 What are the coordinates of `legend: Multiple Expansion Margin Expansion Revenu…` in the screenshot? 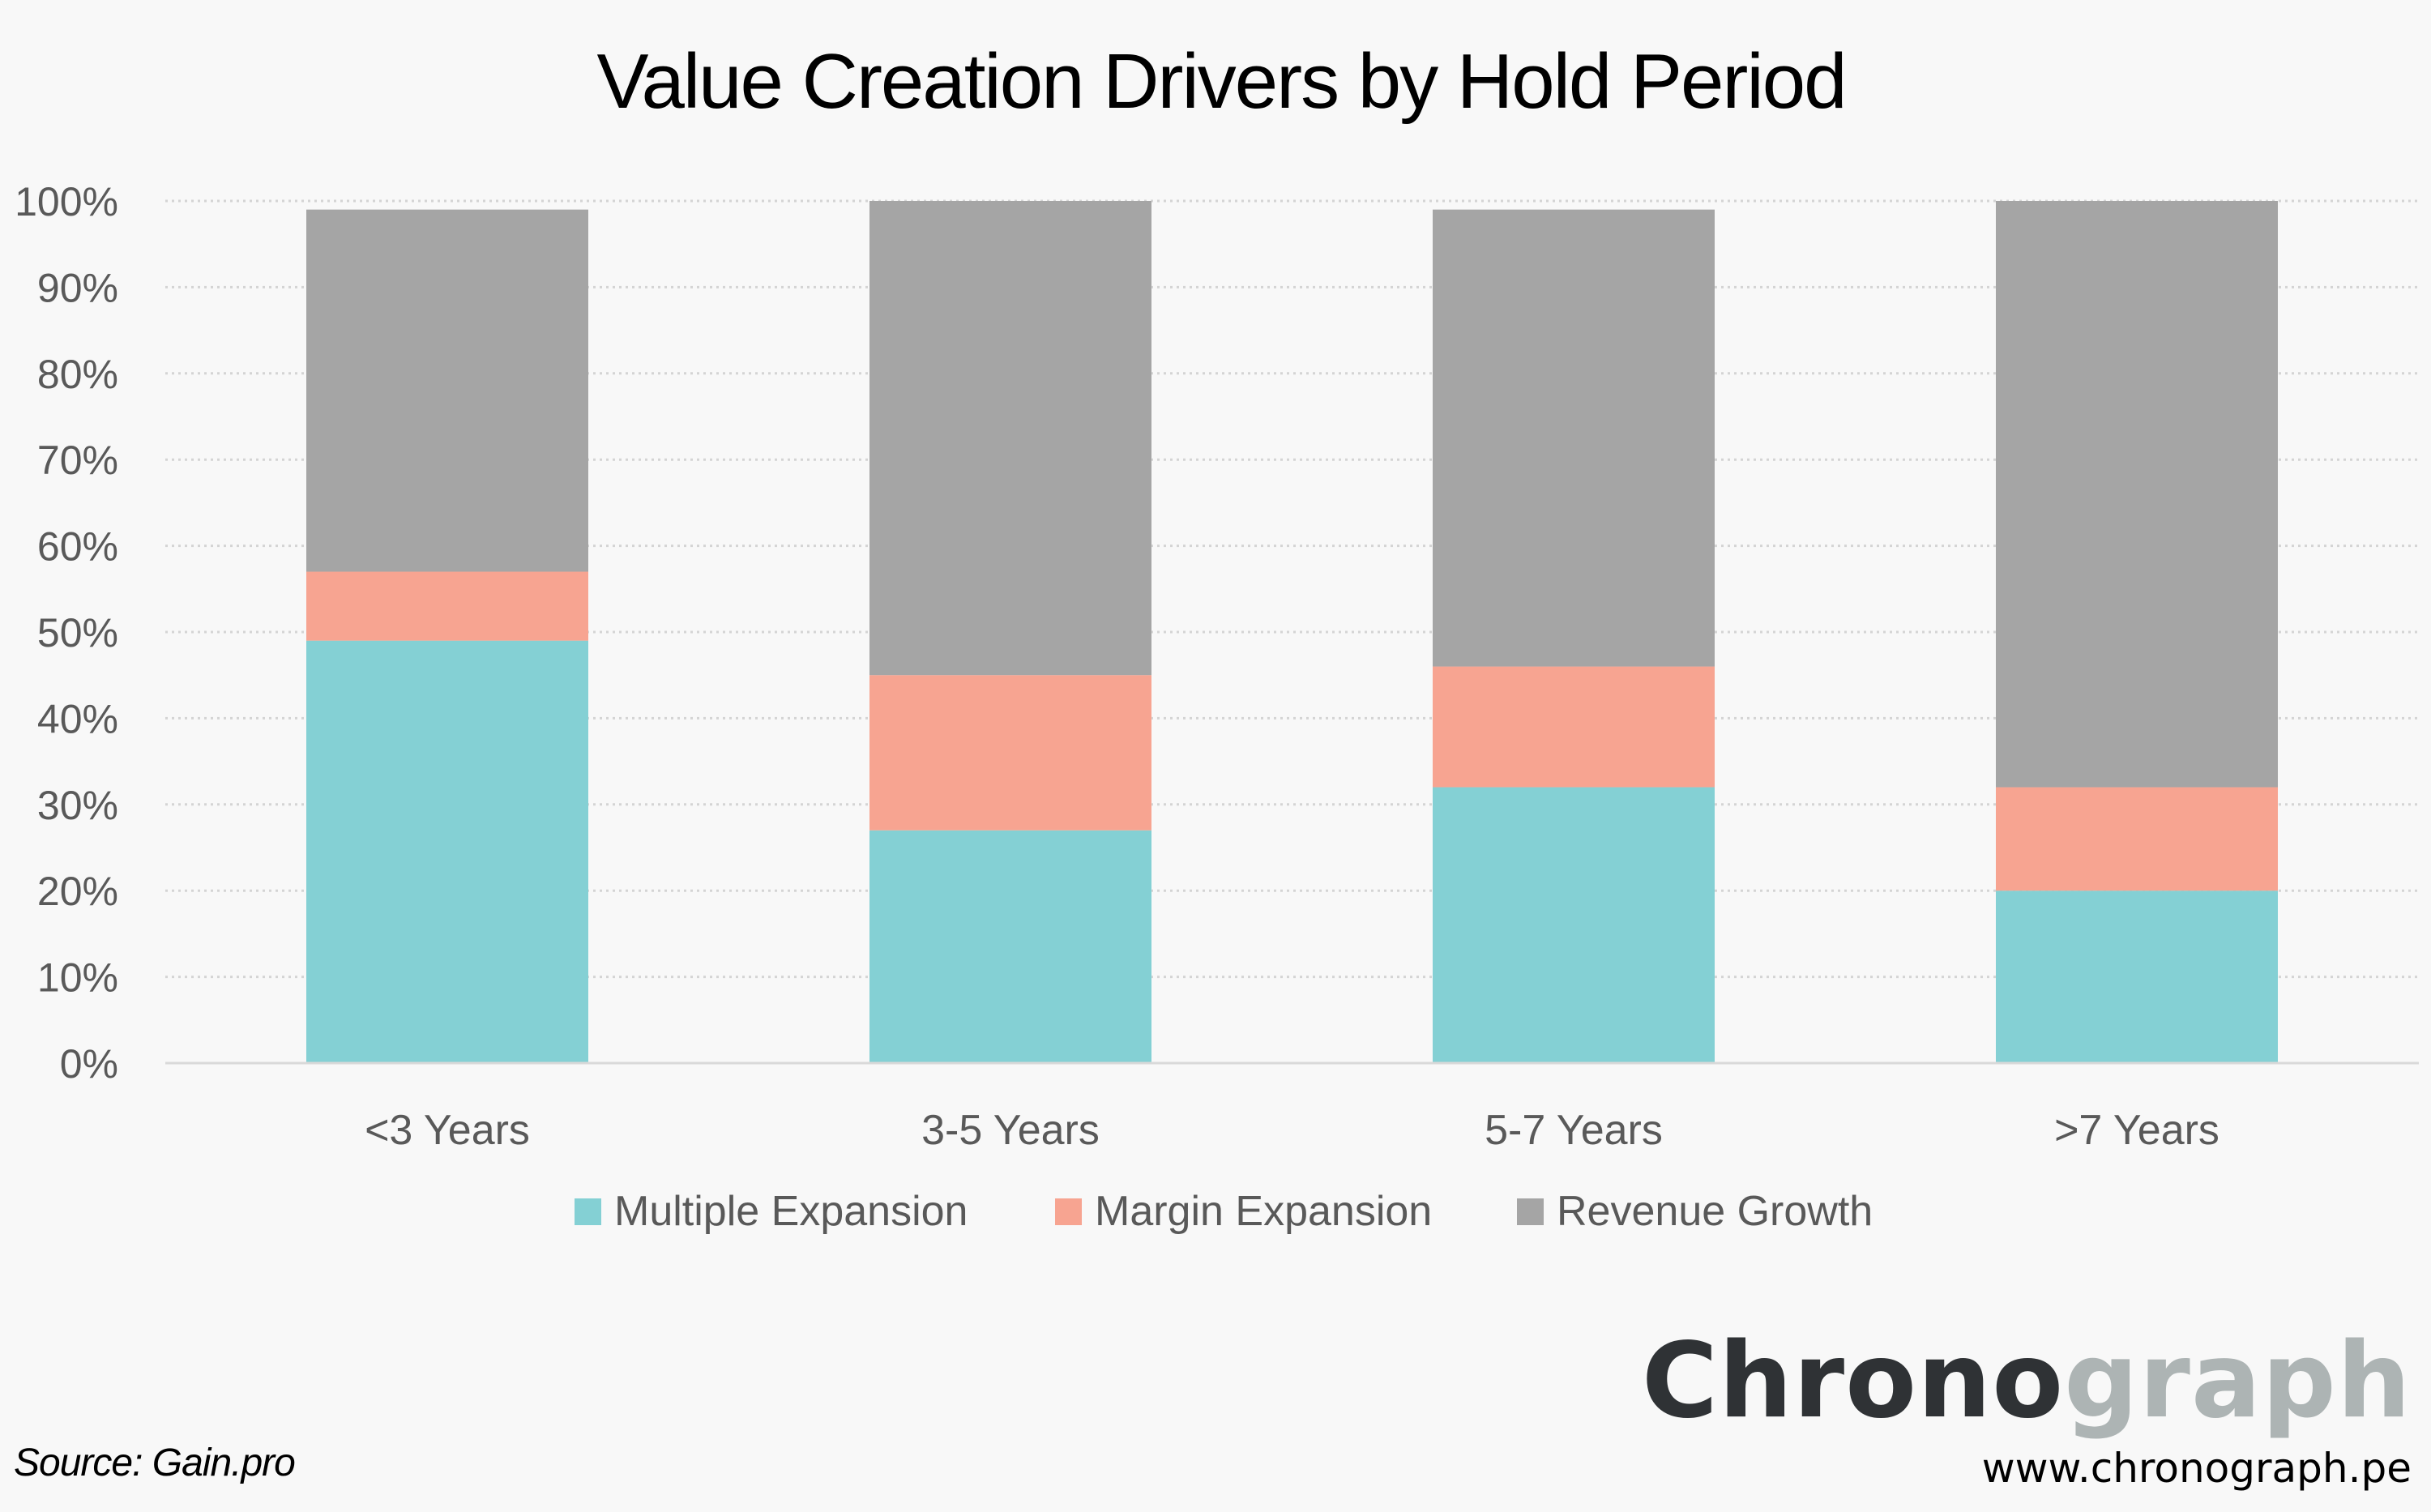 It's located at (1224, 1212).